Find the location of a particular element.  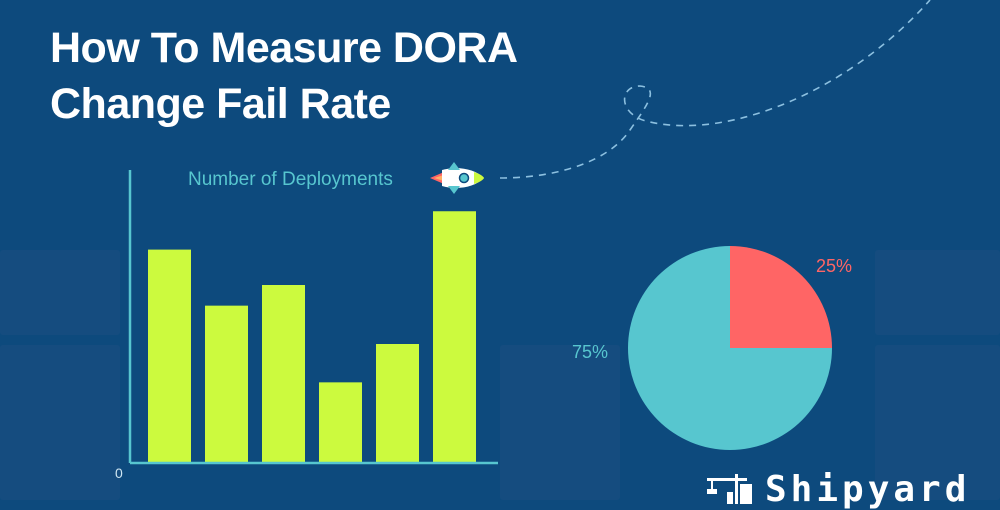

title-line-2: Change Fail Rate is located at coordinates (220, 104).